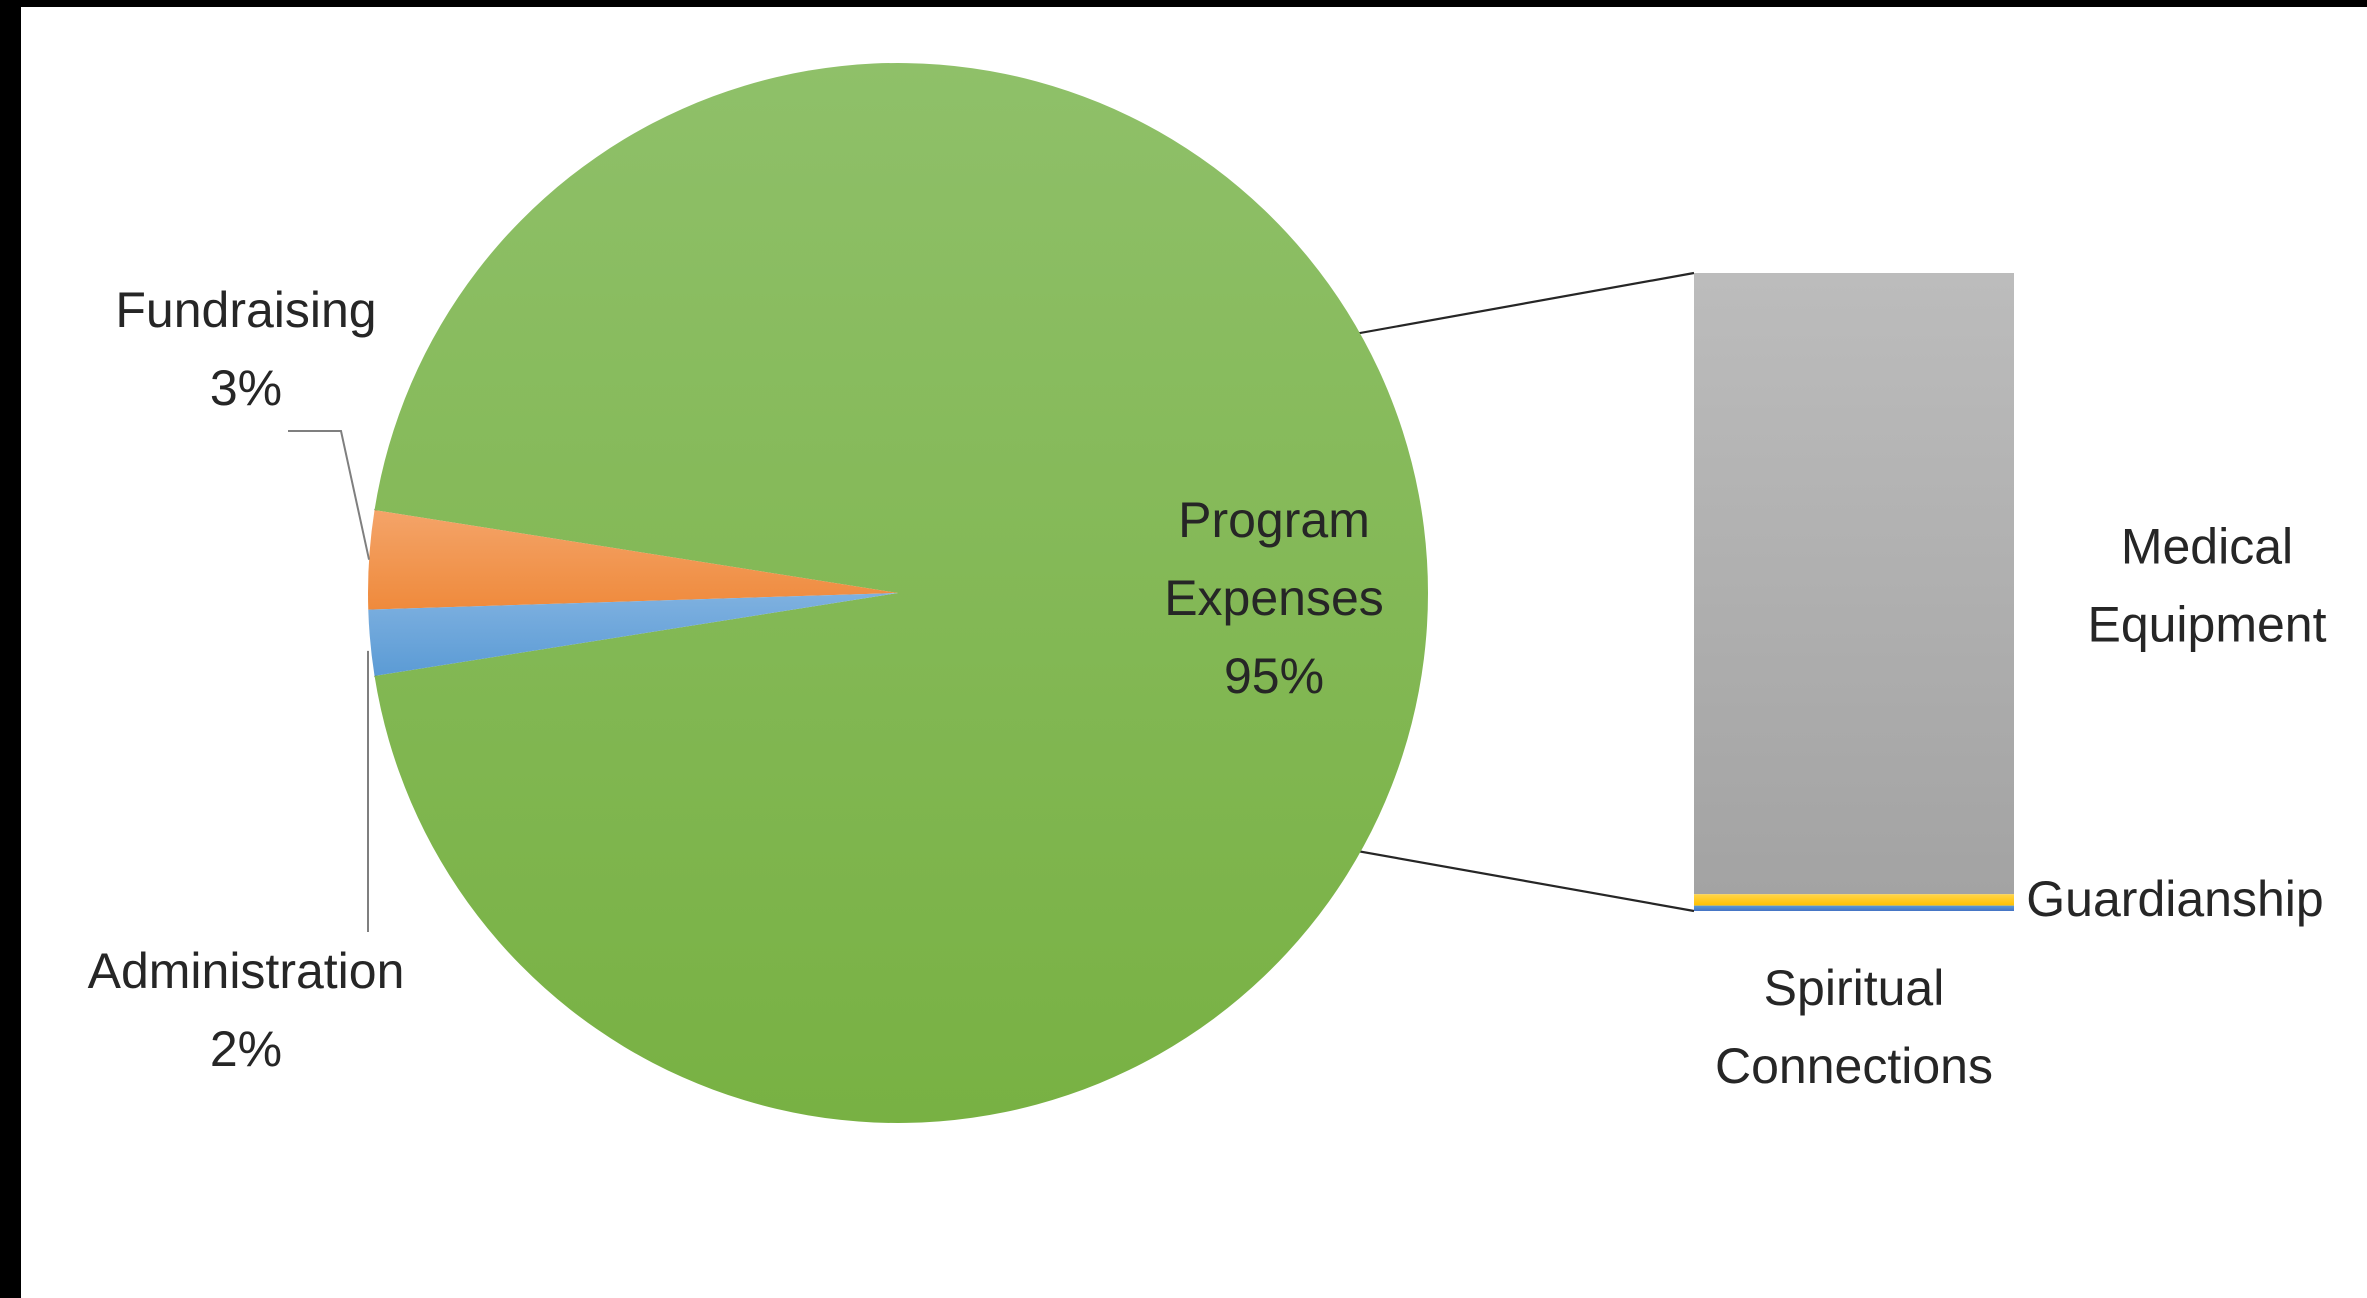  Describe the element at coordinates (2174, 899) in the screenshot. I see `data-label-guardianship: Guardianship` at that location.